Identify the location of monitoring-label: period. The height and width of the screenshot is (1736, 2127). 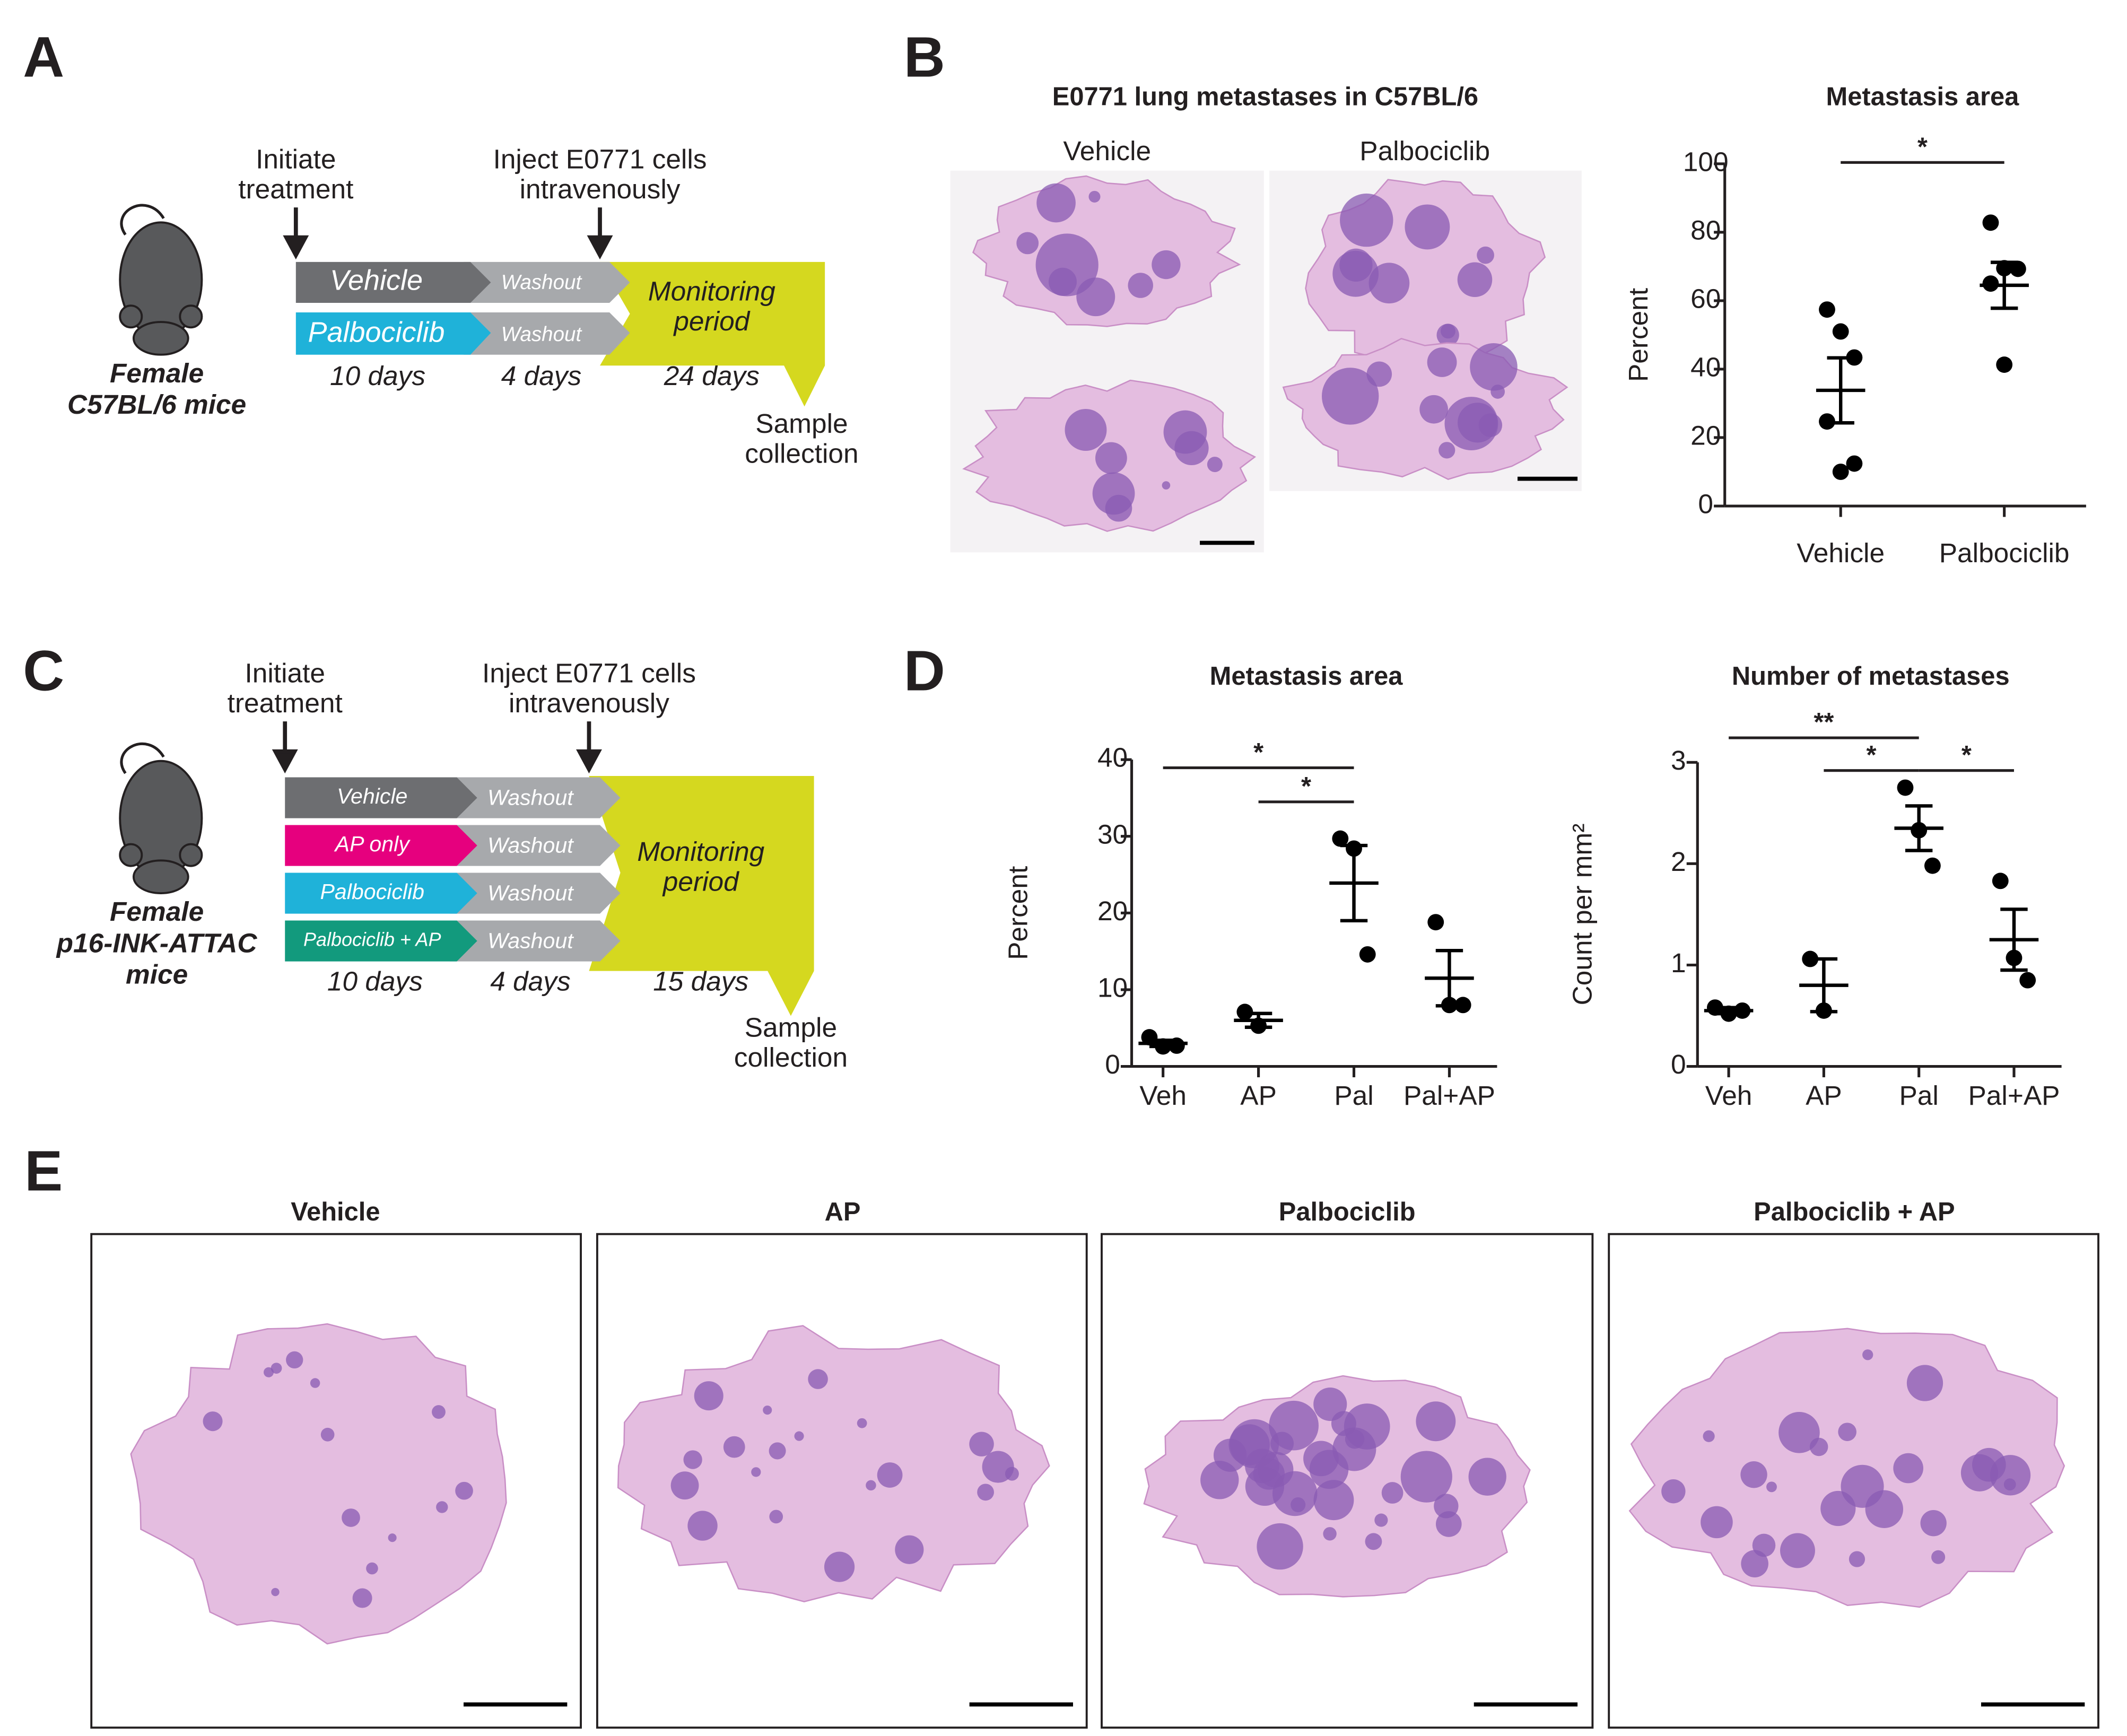
(711, 321).